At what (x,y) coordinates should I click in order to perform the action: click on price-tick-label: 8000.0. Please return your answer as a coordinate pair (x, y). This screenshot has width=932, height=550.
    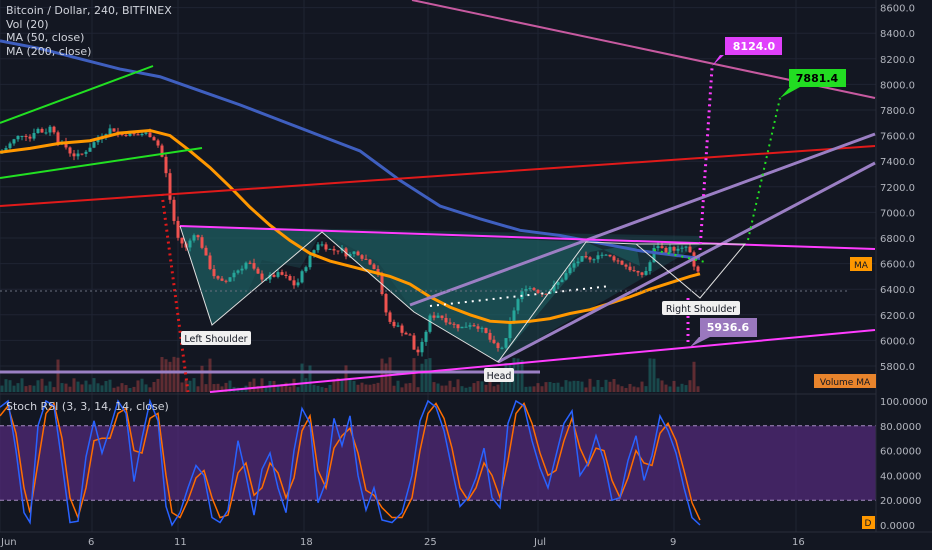
    Looking at the image, I should click on (897, 85).